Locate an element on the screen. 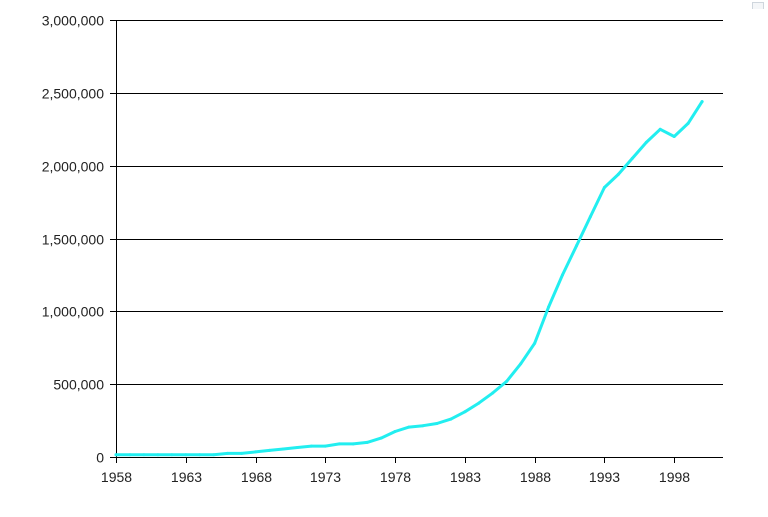 The image size is (768, 517). x-tick-label: 1978 is located at coordinates (395, 477).